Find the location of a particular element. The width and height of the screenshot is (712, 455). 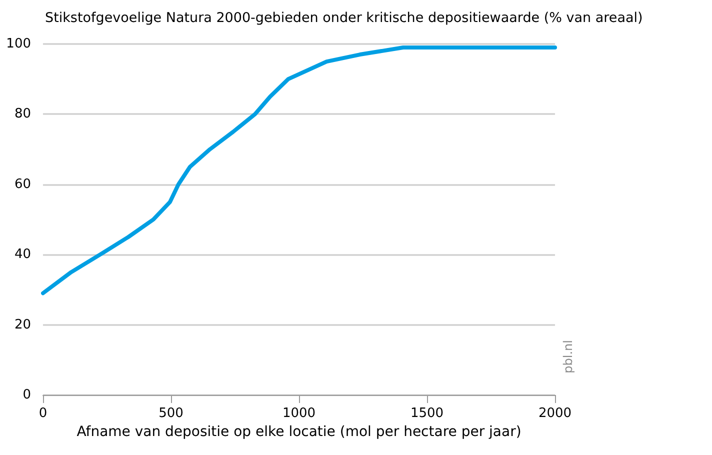

y-tick-label: 60 is located at coordinates (22, 184).